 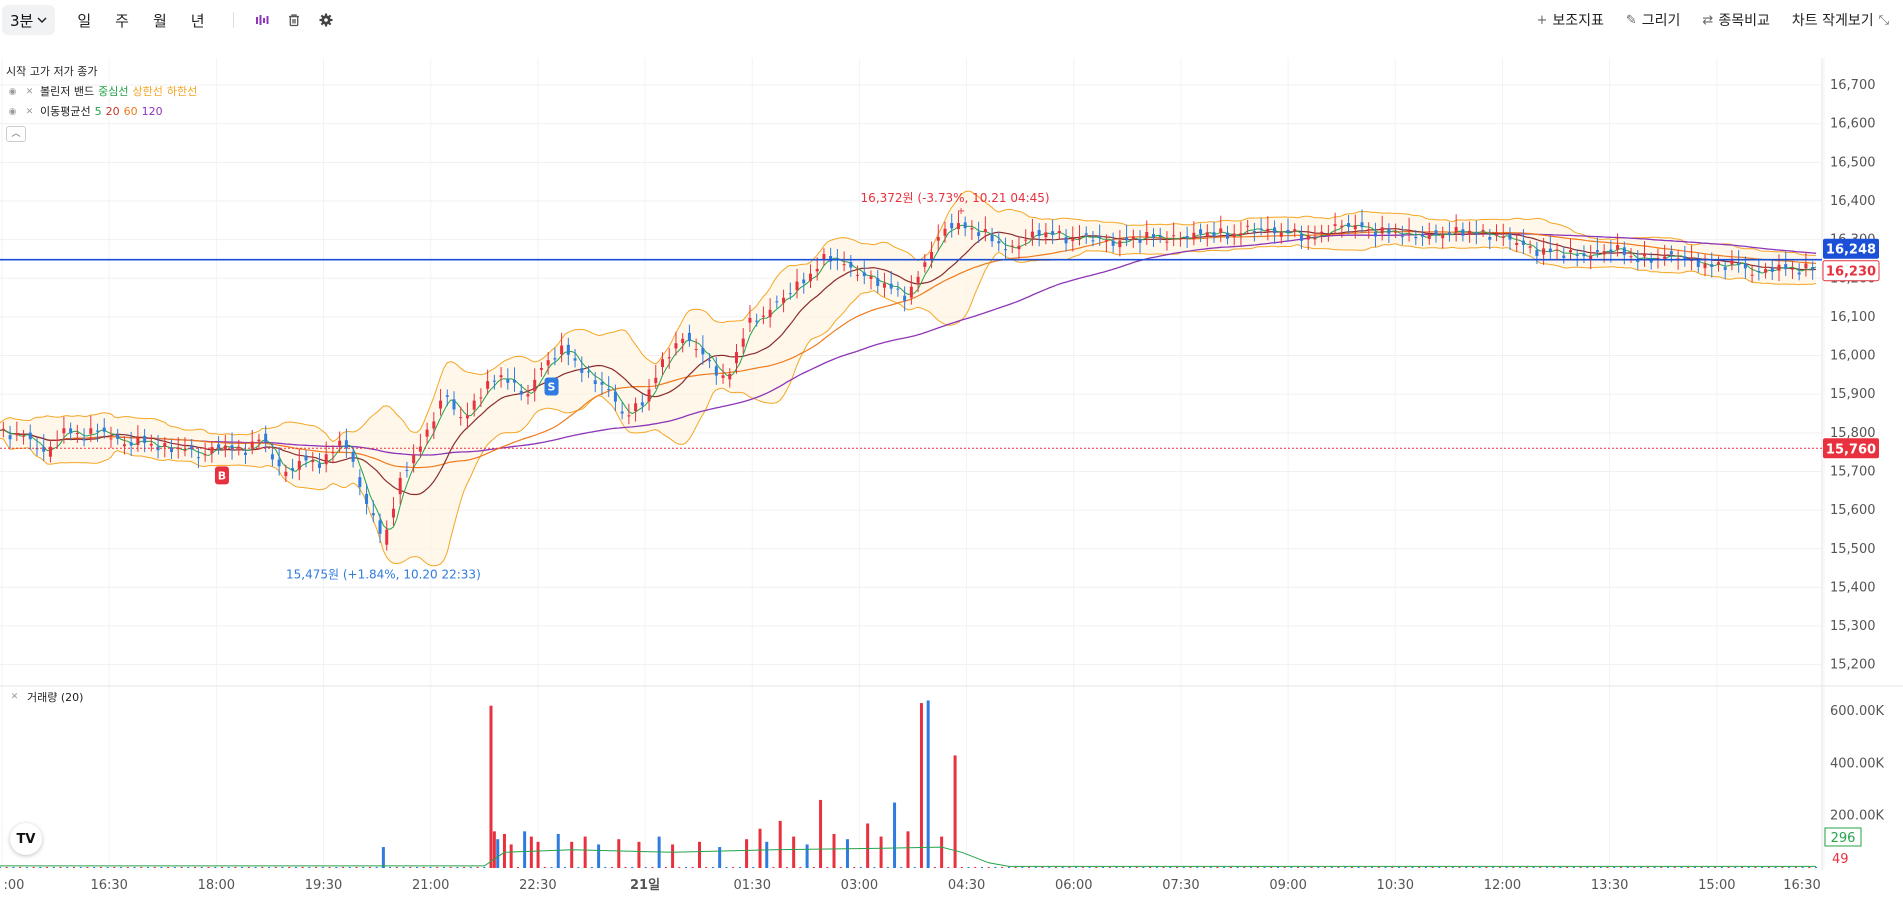 What do you see at coordinates (1857, 816) in the screenshot?
I see `volume-tick-label: 200.00K` at bounding box center [1857, 816].